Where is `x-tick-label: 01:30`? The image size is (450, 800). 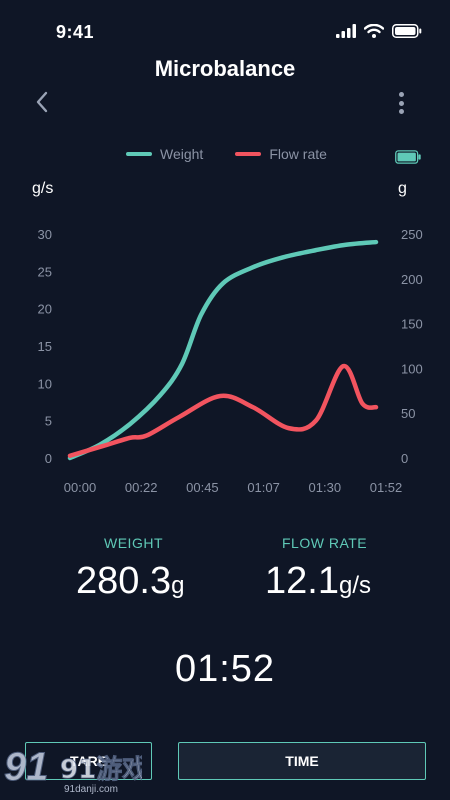
x-tick-label: 01:30 is located at coordinates (325, 487).